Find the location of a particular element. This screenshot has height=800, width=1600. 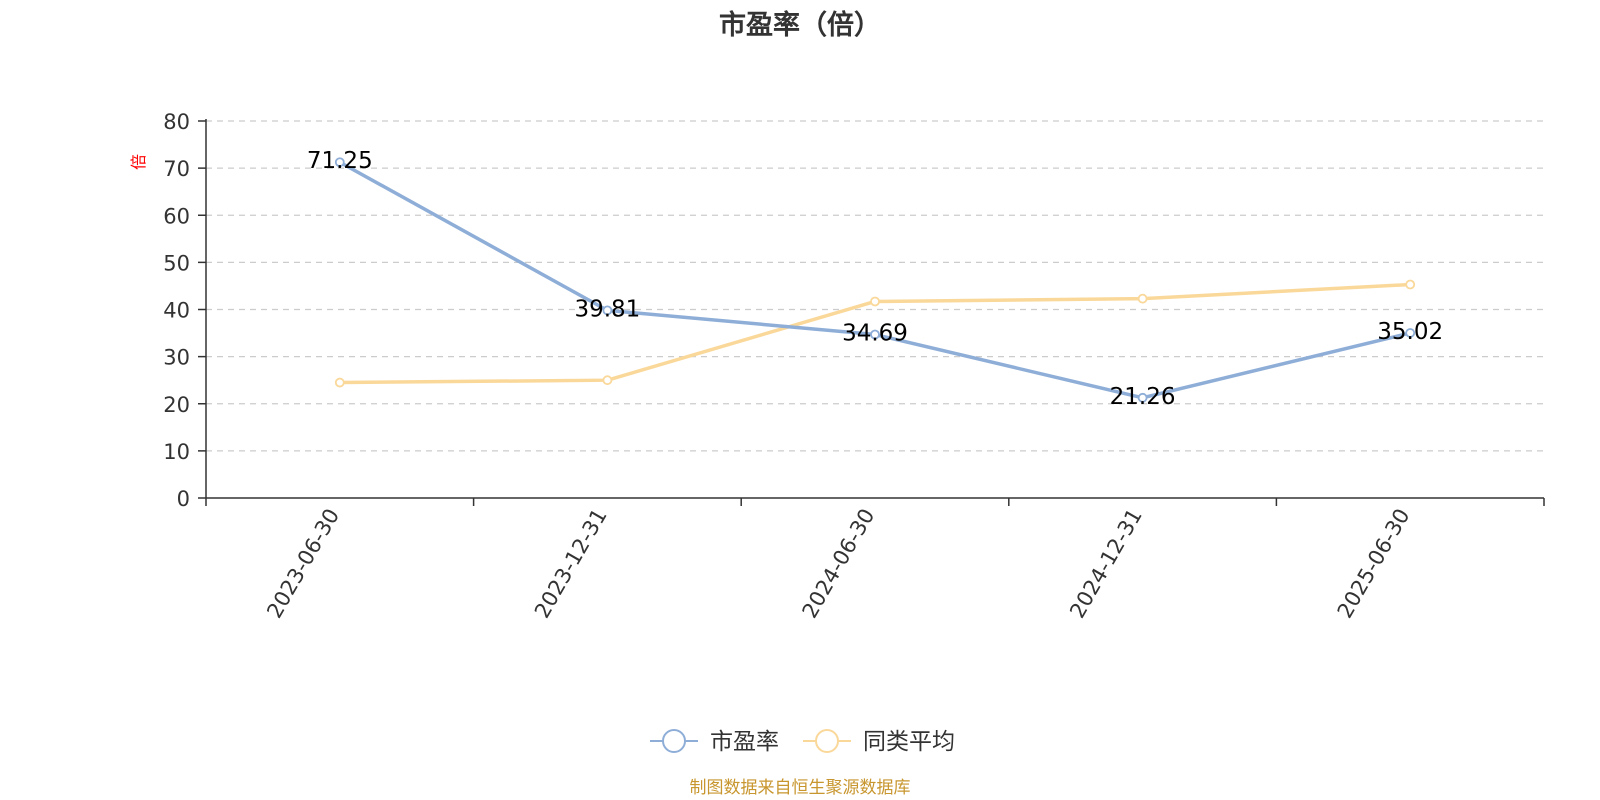

data-label: 39.81 is located at coordinates (607, 309).